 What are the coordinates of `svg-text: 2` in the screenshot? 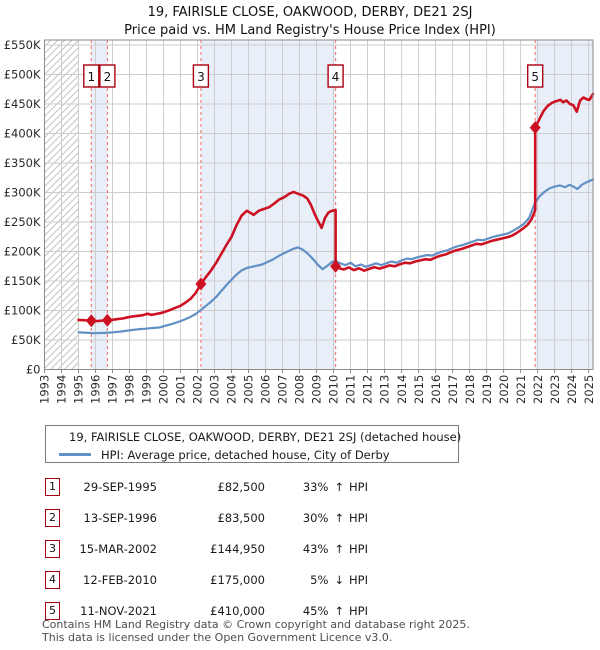 It's located at (108, 77).